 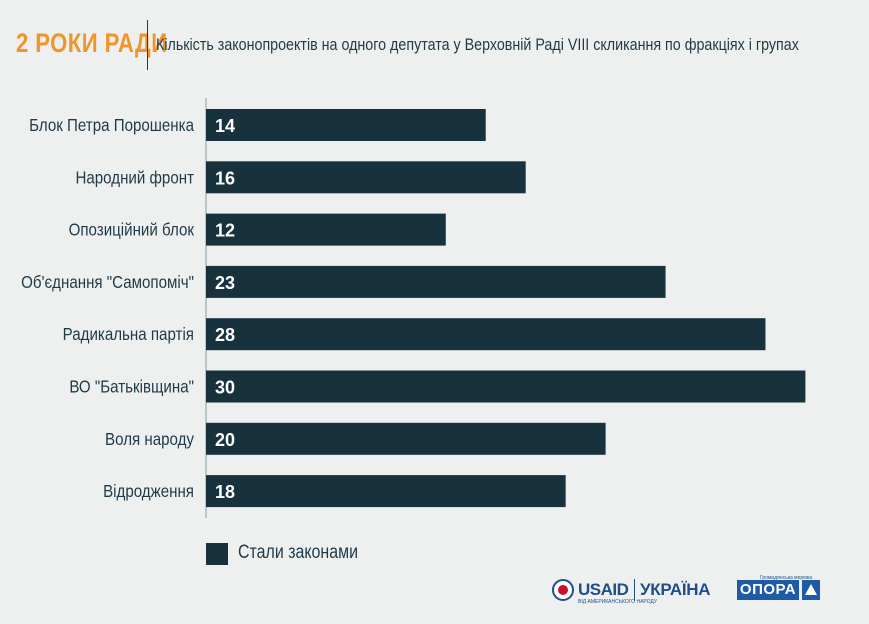 I want to click on logo-divider, so click(x=634, y=590).